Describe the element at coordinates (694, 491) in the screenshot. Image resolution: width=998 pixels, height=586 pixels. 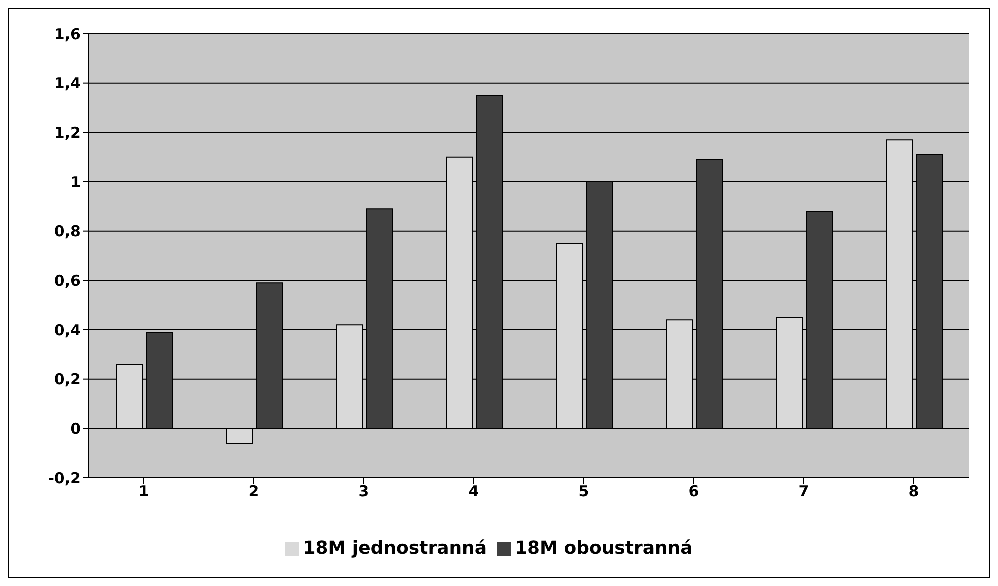
I see `x-tick-label: 6` at that location.